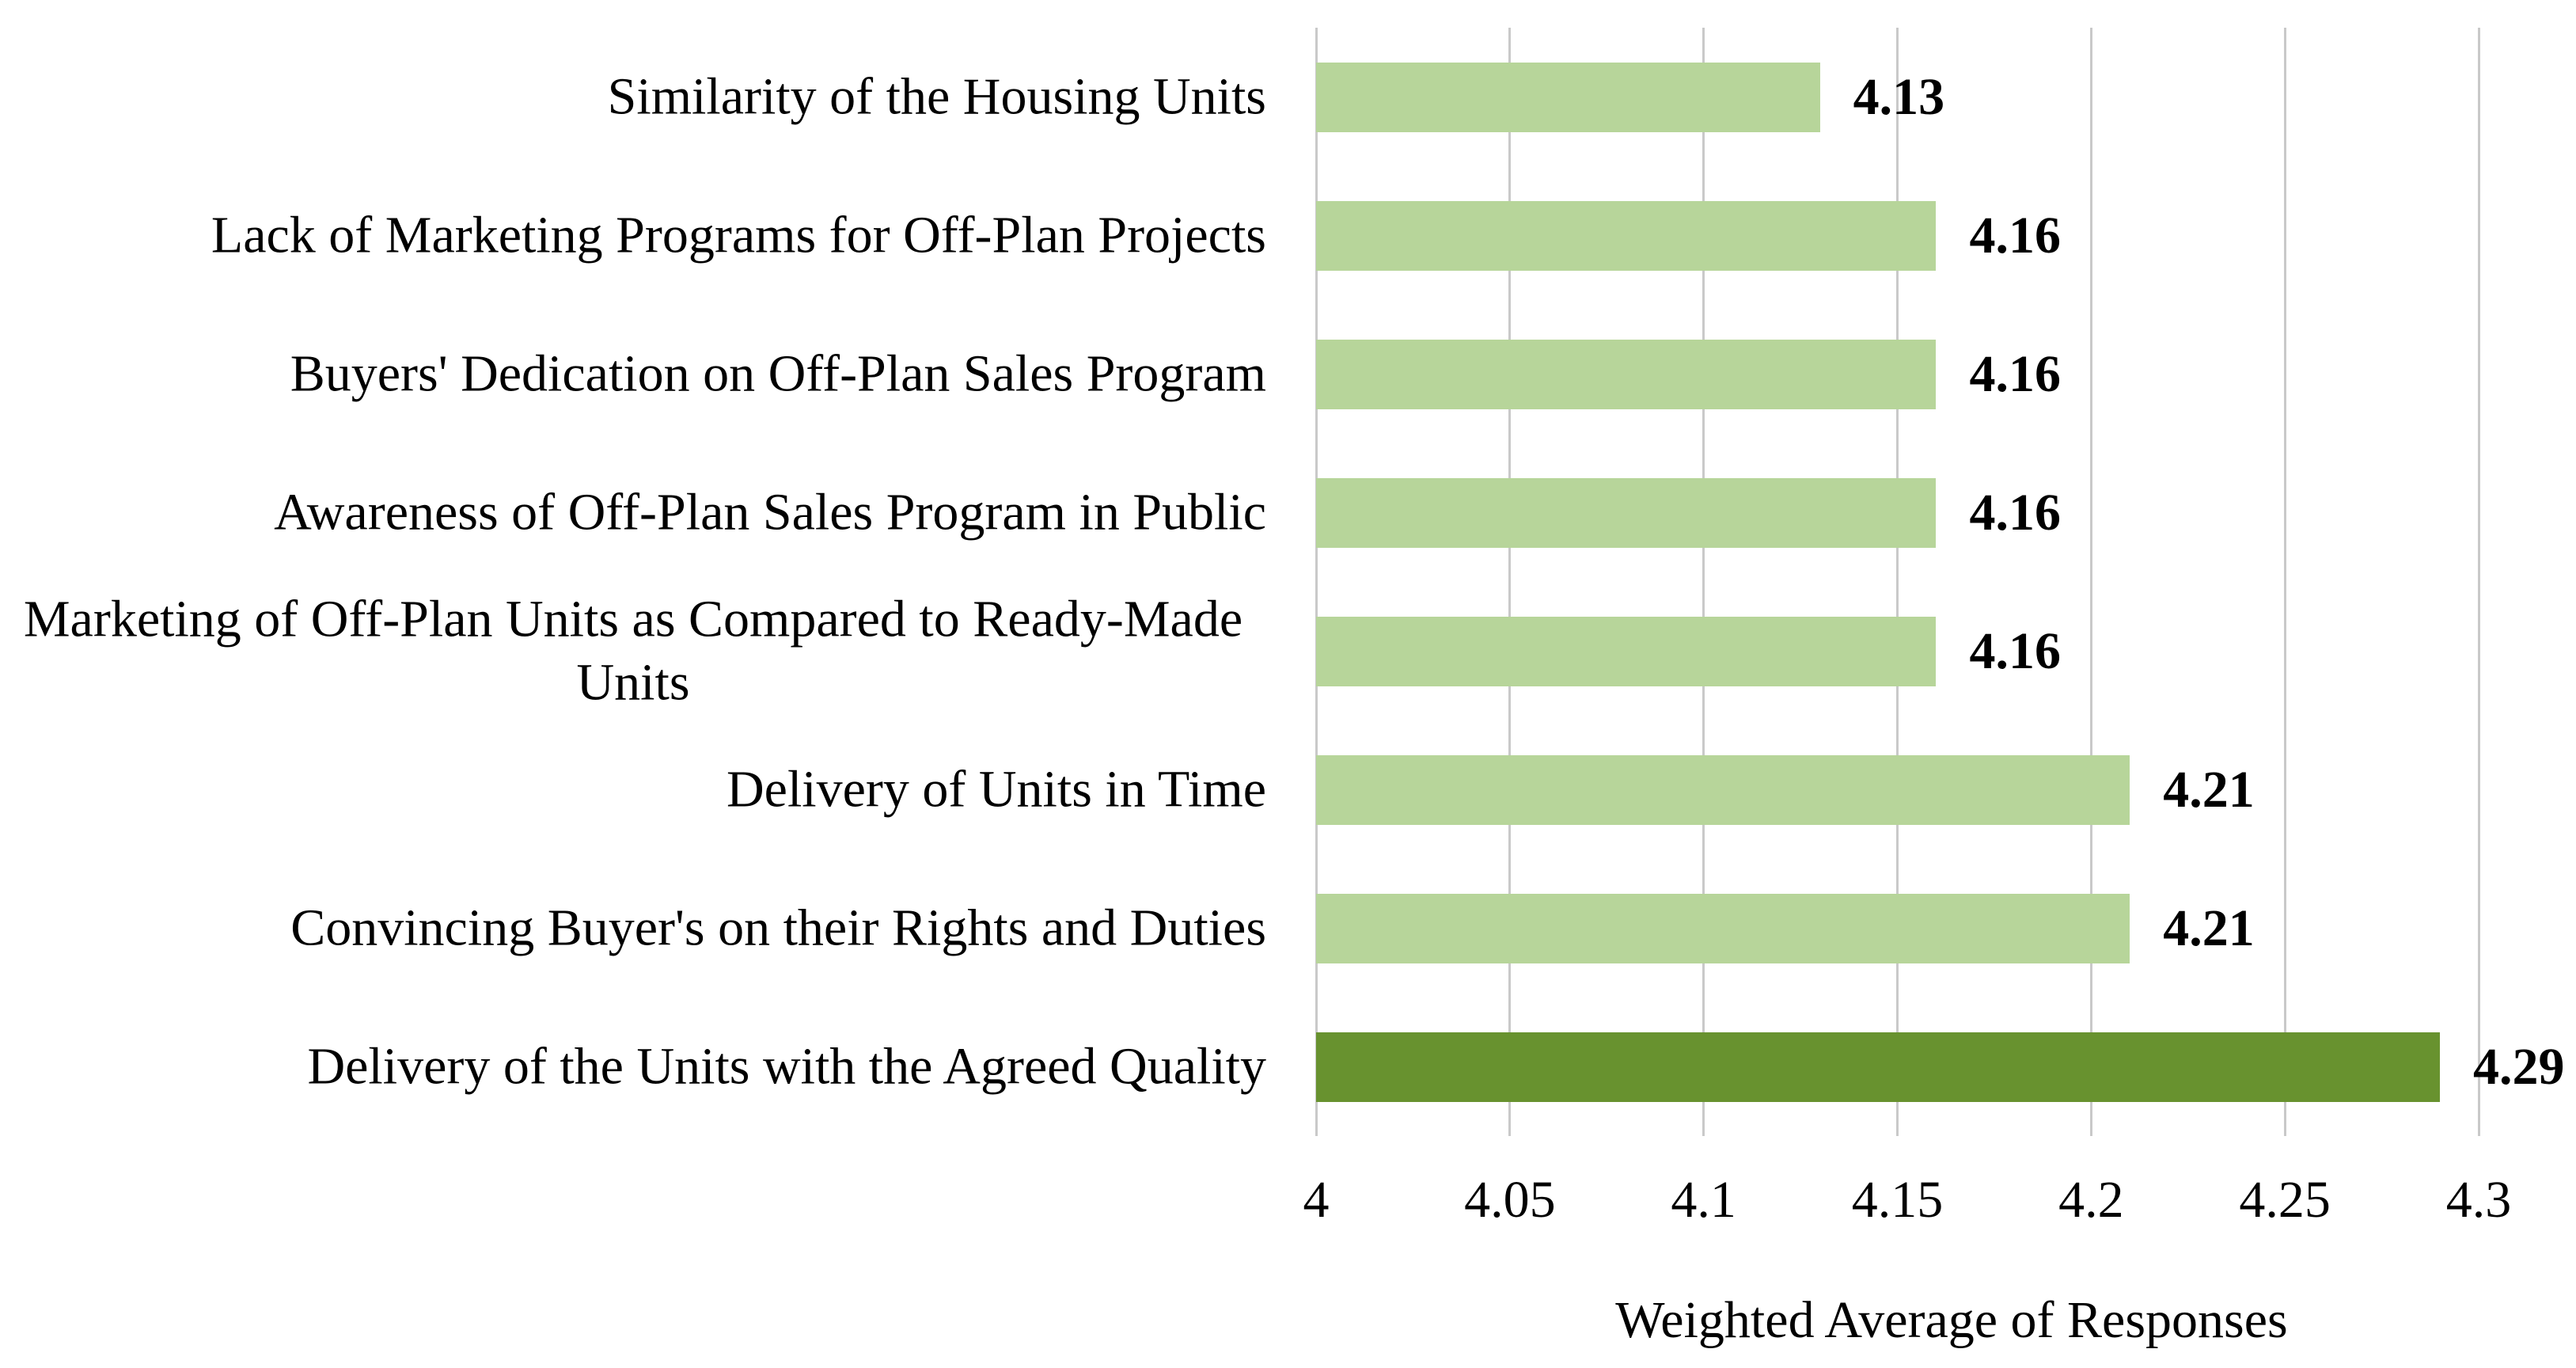  I want to click on value-label: 4.13, so click(1899, 96).